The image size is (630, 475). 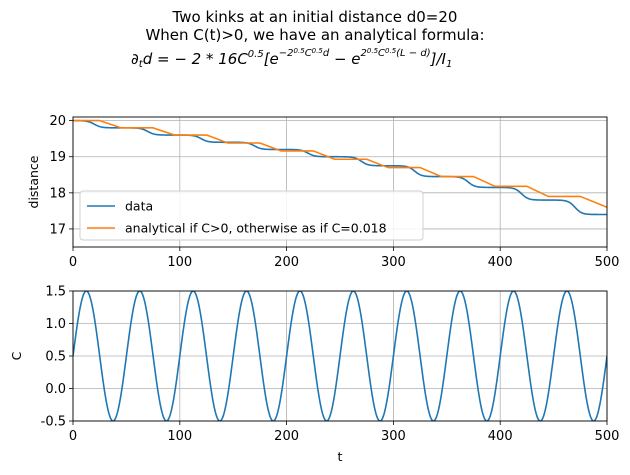 I want to click on y-tick-label-0: -0.5, so click(x=53, y=422).